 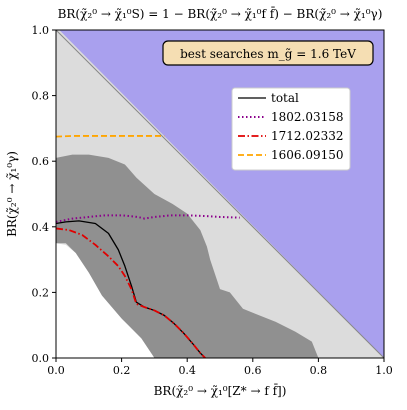 I want to click on legend-label: 1802.03158, so click(x=307, y=117).